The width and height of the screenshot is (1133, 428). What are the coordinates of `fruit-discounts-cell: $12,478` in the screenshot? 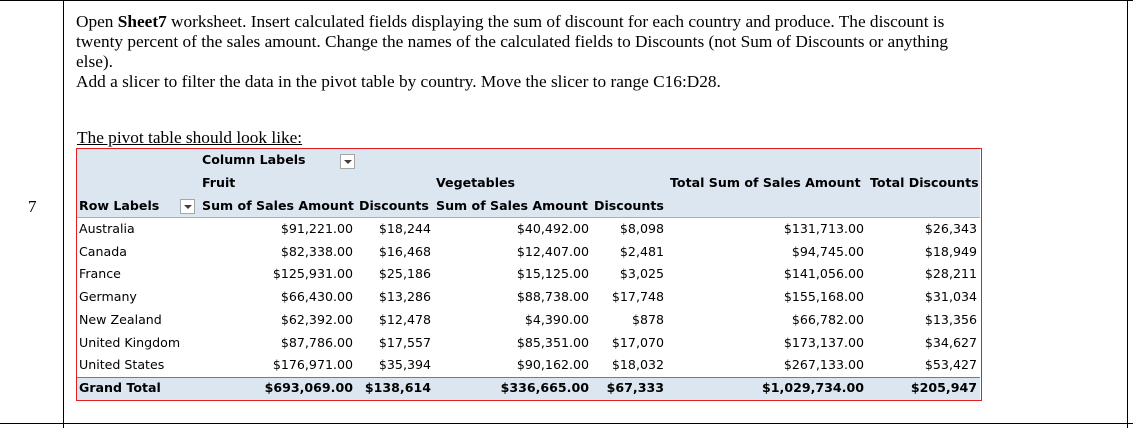 It's located at (404, 319).